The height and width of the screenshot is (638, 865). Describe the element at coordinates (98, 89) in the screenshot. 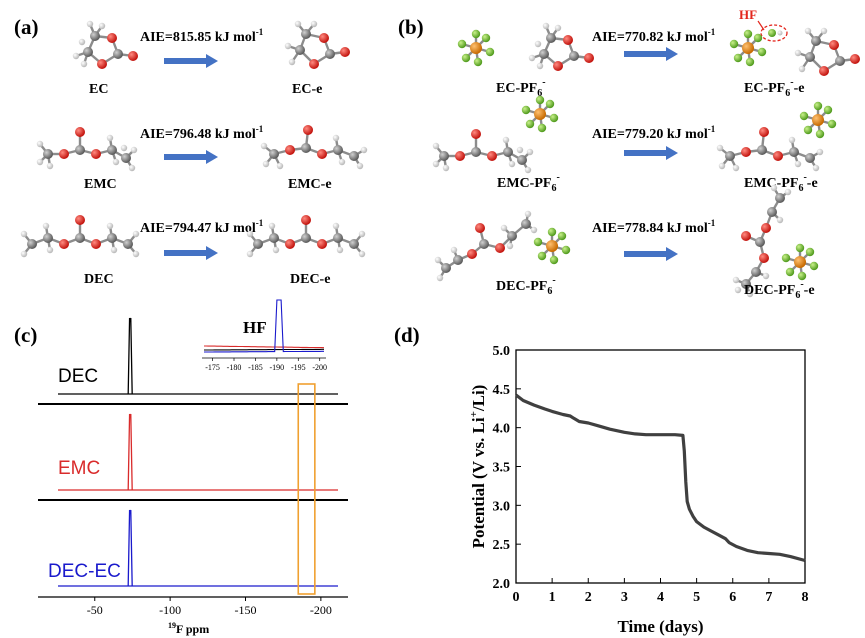

I see `mol-ec-label: EC` at that location.